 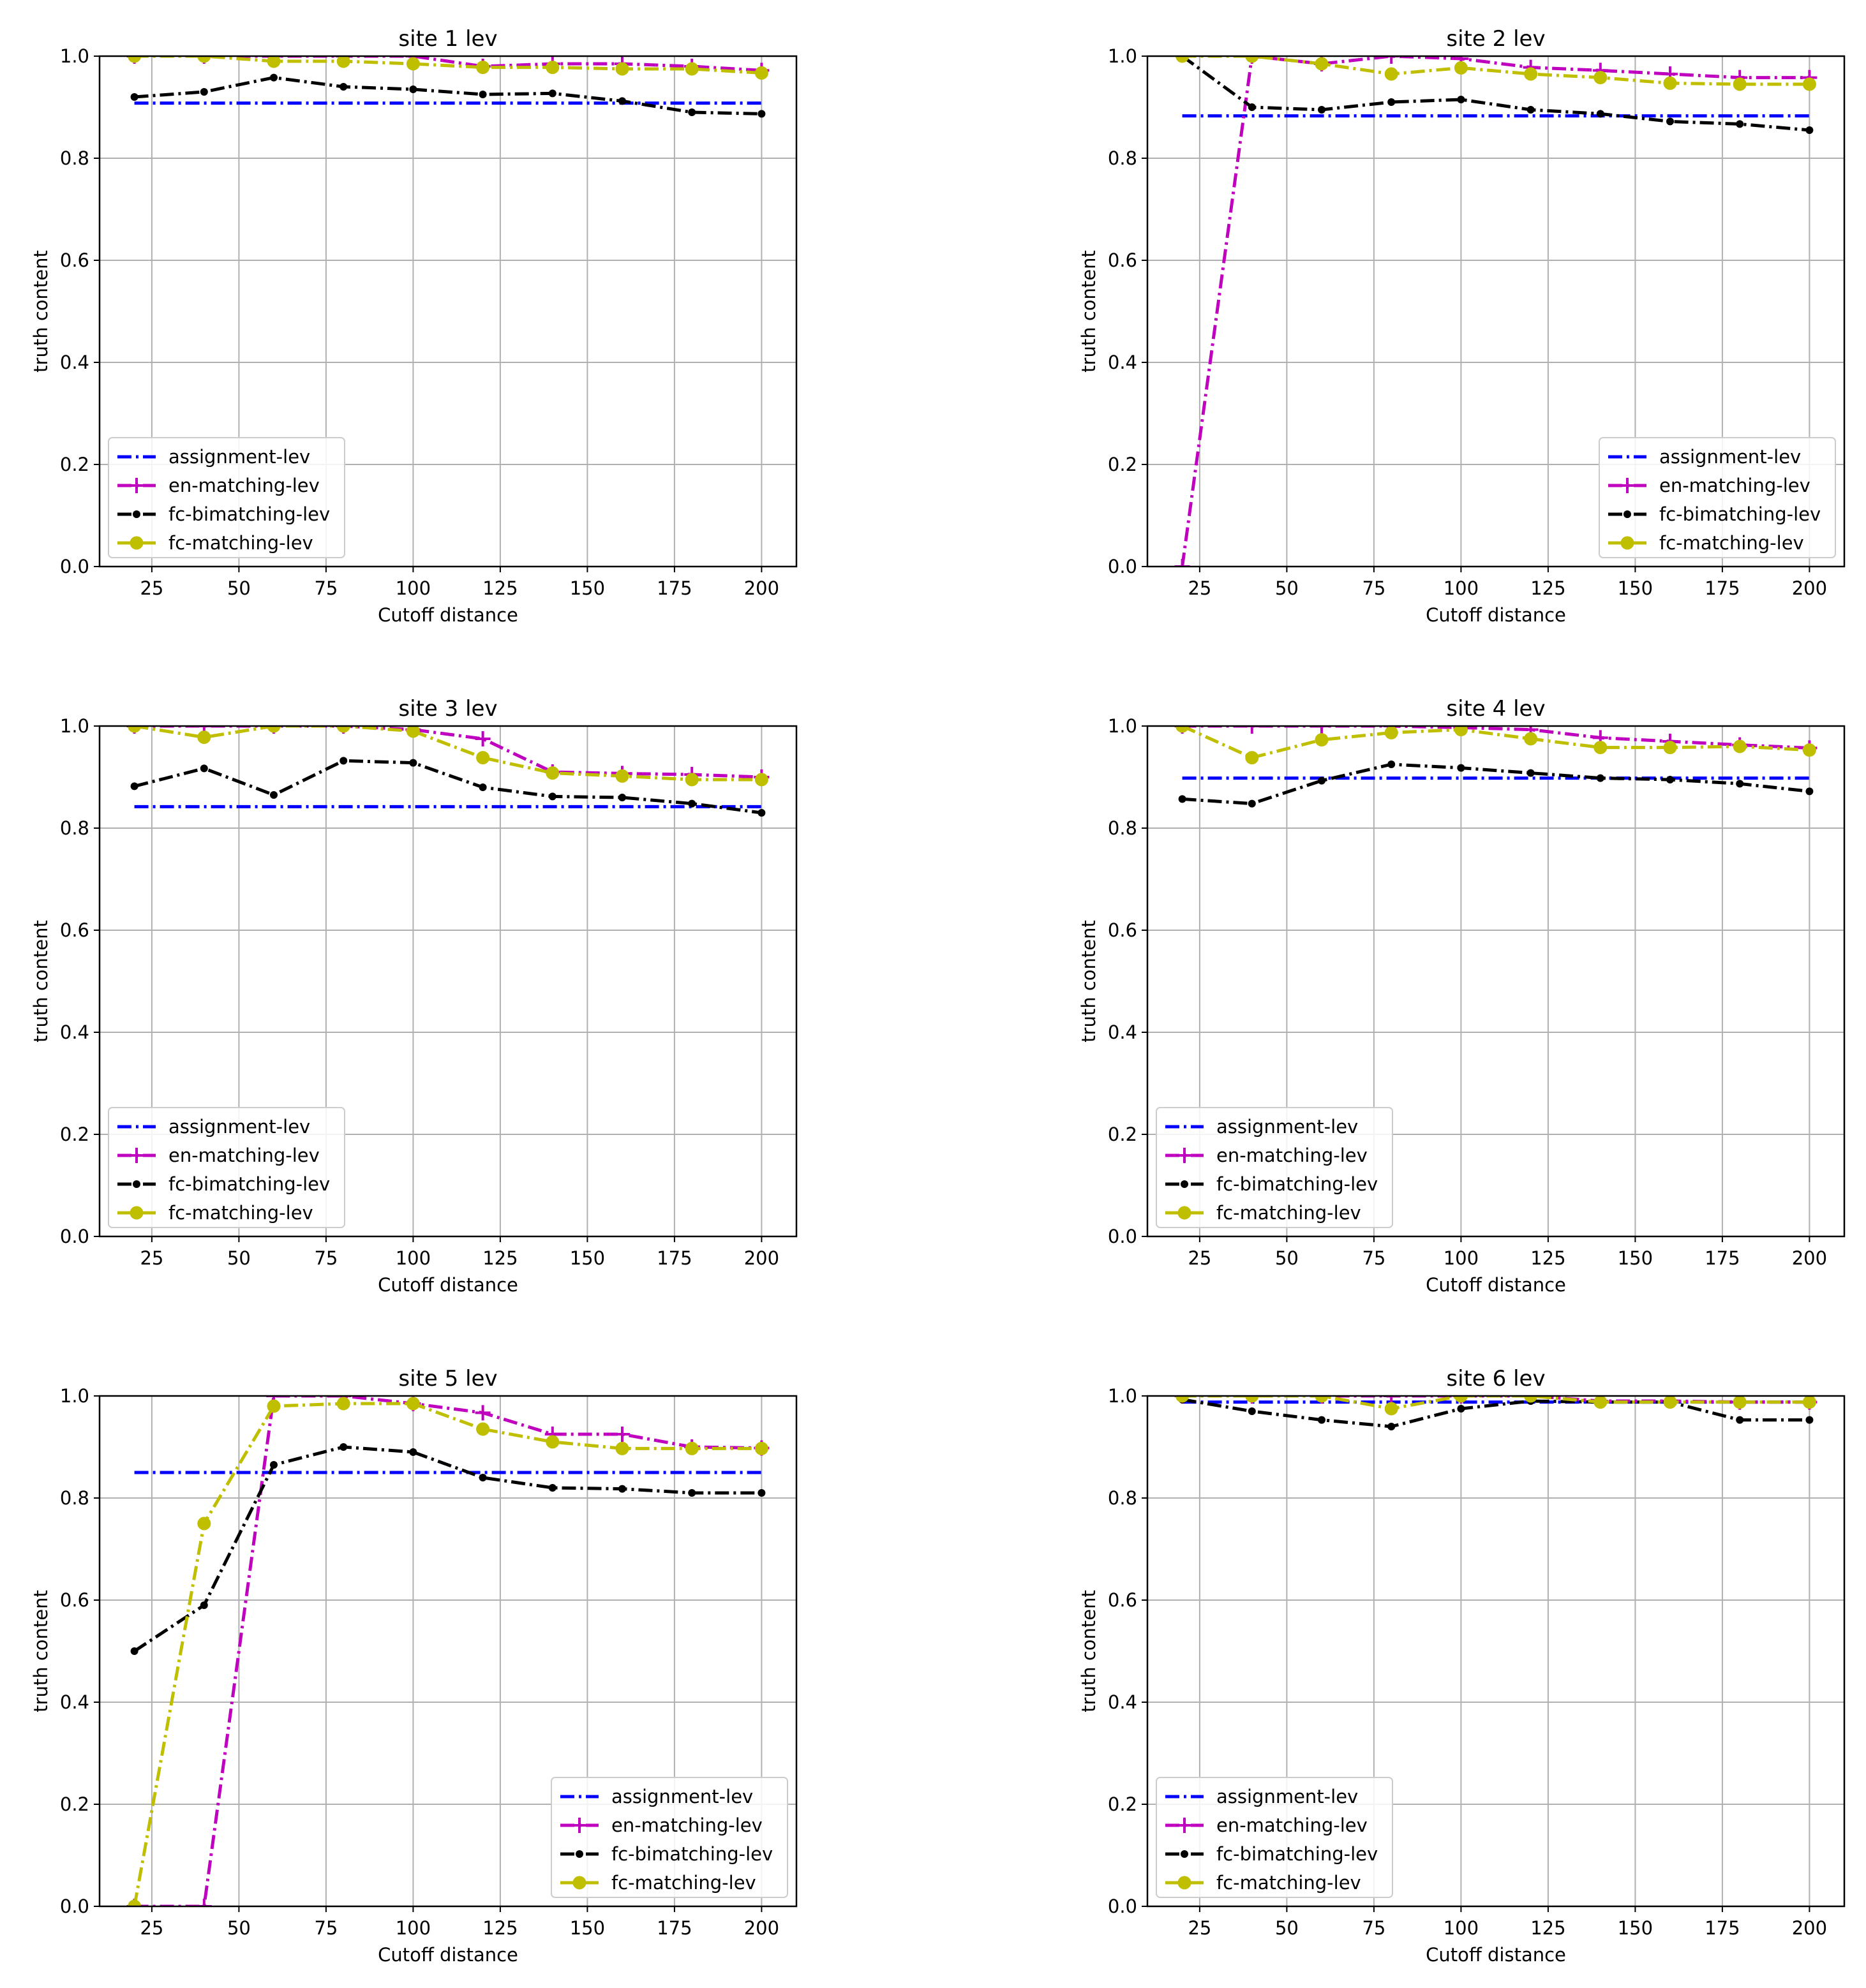 I want to click on x-tick-label: 50, so click(x=239, y=588).